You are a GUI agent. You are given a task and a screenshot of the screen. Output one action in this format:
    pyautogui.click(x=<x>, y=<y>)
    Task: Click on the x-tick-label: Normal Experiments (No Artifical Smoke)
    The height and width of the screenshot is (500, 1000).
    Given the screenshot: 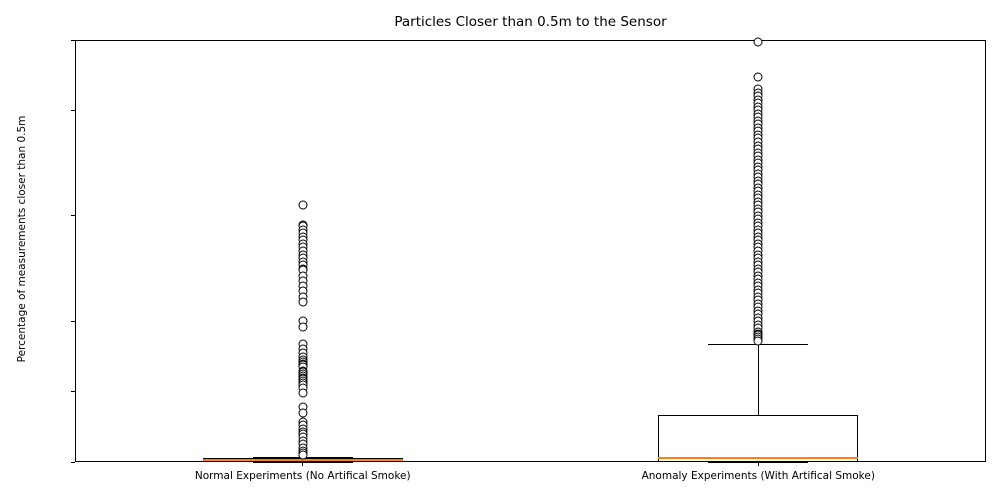 What is the action you would take?
    pyautogui.click(x=302, y=476)
    